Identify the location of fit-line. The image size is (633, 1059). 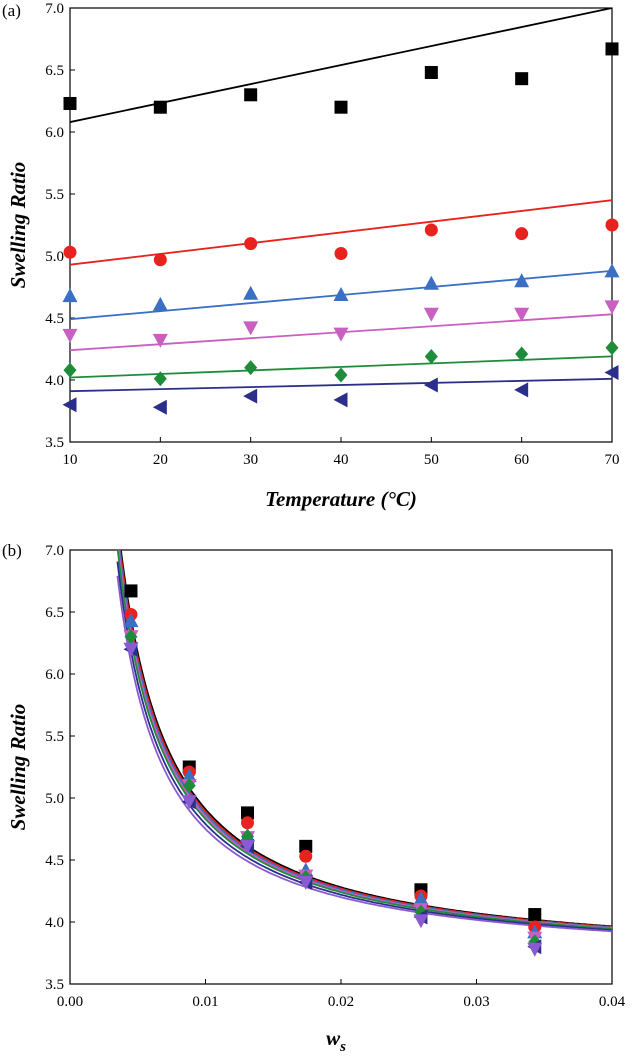
(341, 385).